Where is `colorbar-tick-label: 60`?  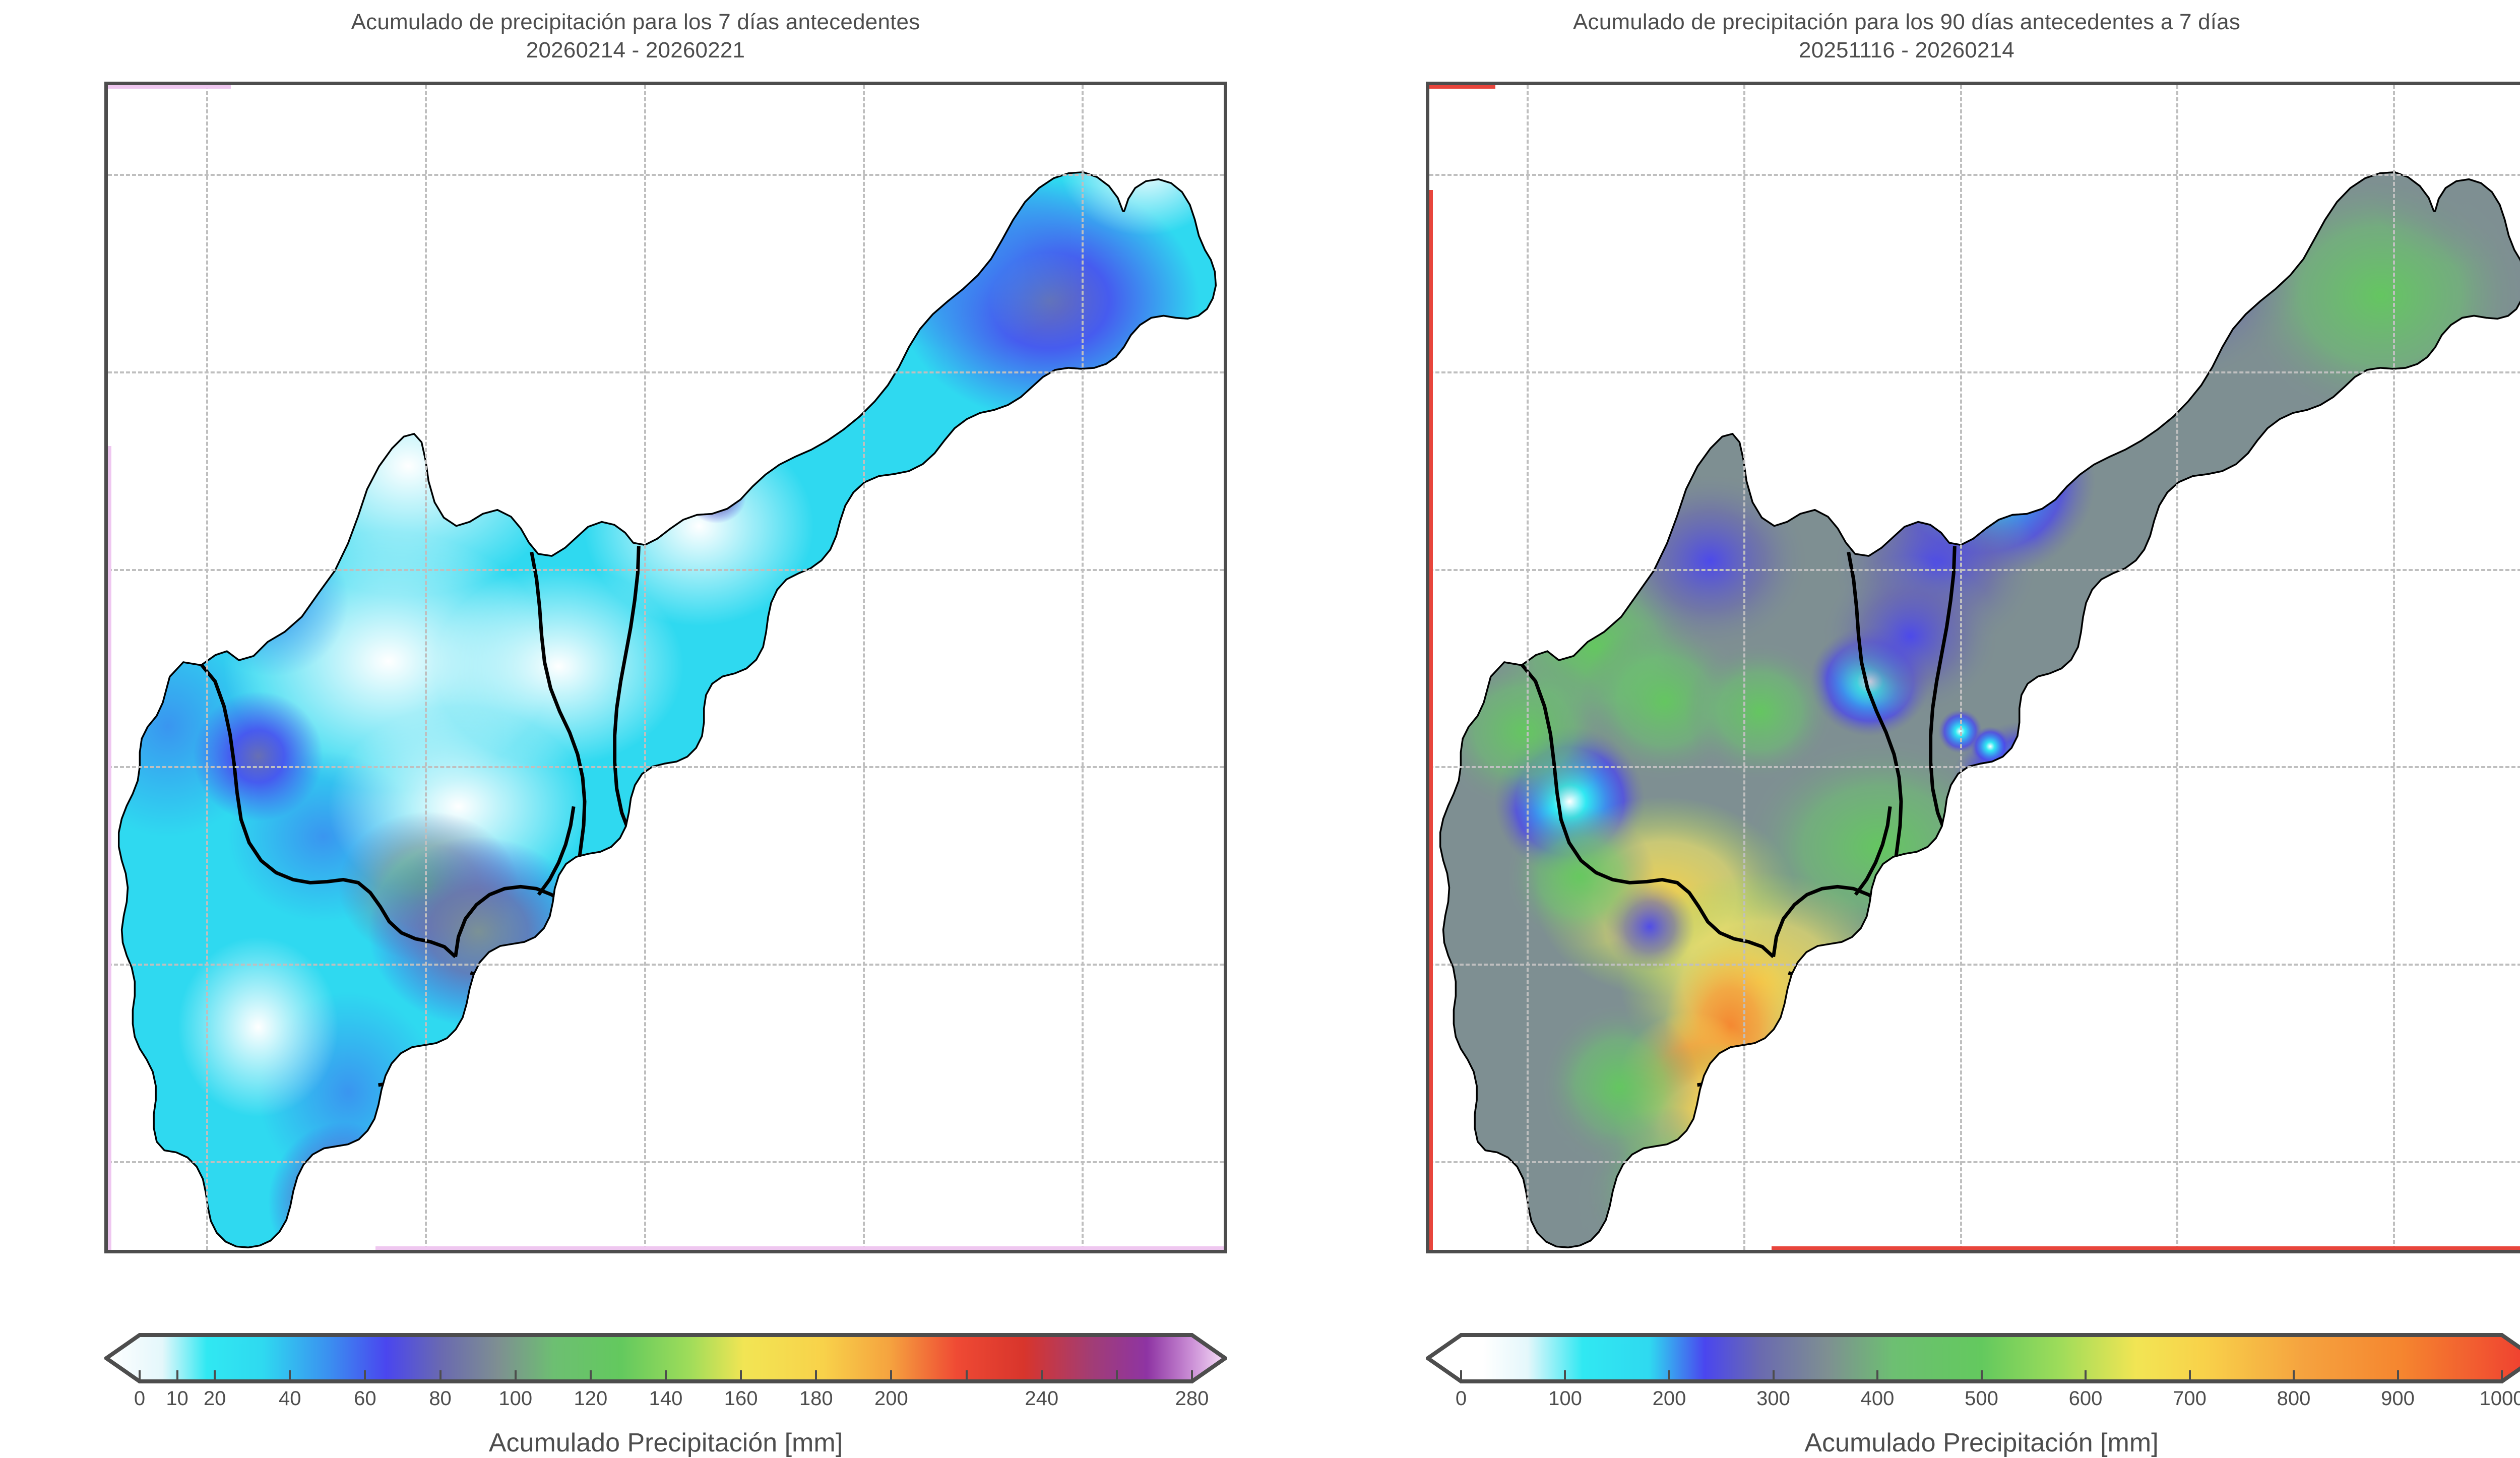 colorbar-tick-label: 60 is located at coordinates (365, 1398).